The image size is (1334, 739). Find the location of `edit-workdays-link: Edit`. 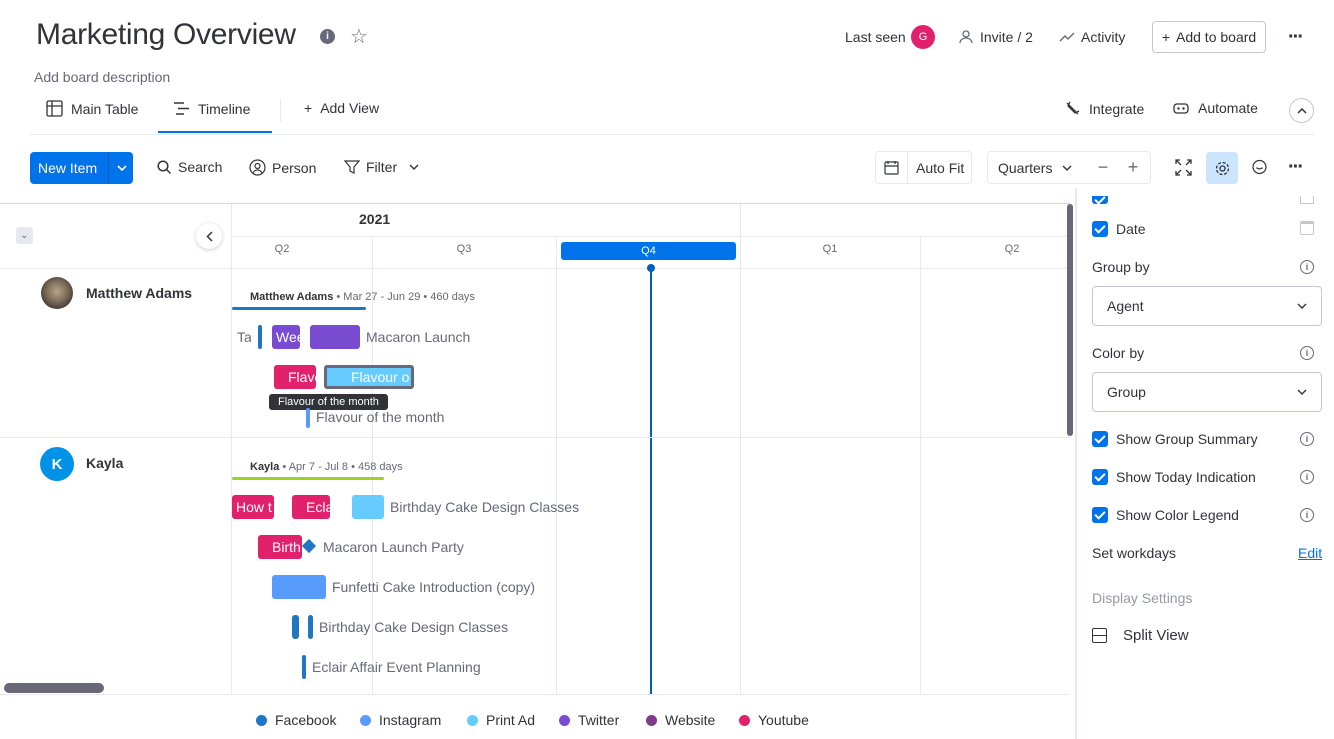

edit-workdays-link: Edit is located at coordinates (1310, 553).